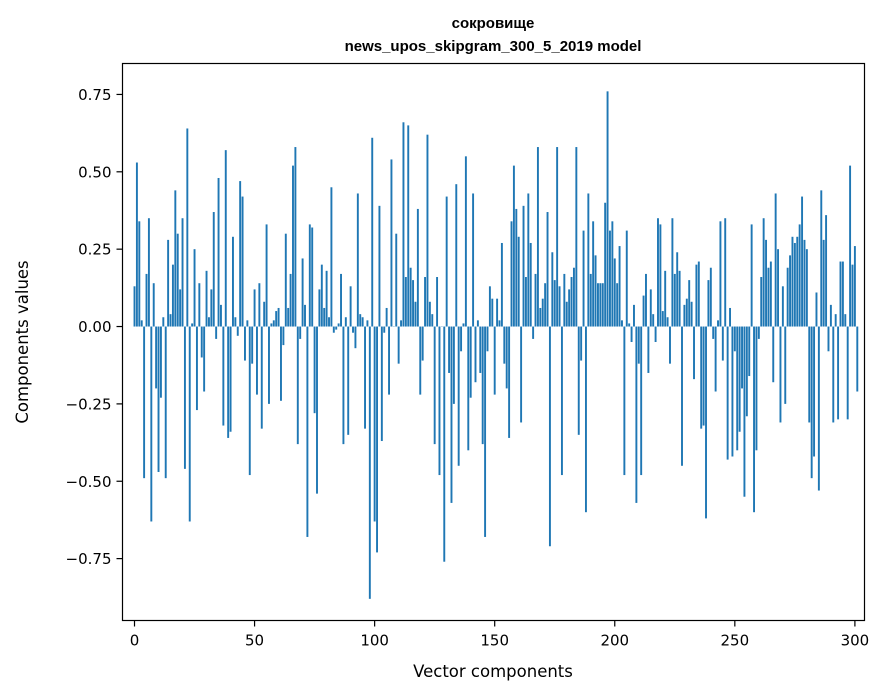 The image size is (880, 696). Describe the element at coordinates (89, 404) in the screenshot. I see `y-tick-label: −0.25` at that location.